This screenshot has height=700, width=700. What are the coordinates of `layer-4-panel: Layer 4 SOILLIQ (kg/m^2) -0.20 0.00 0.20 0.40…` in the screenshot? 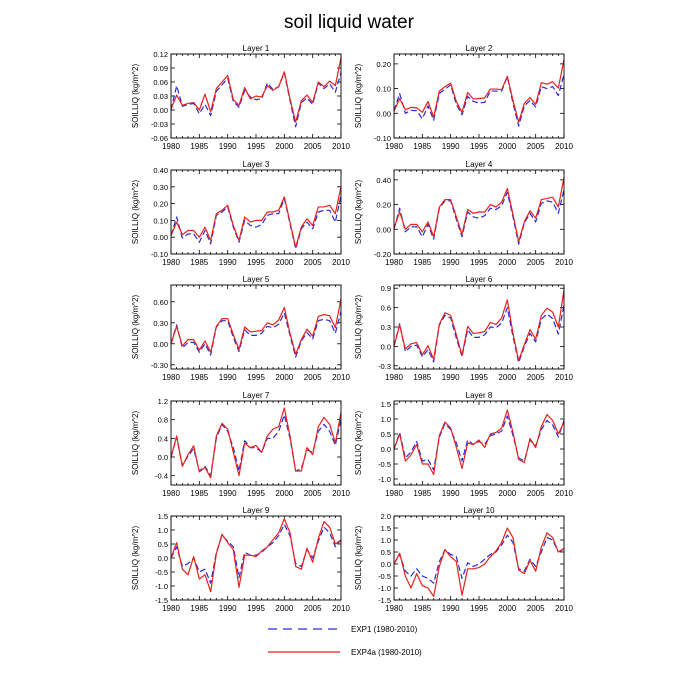 It's located at (463, 213).